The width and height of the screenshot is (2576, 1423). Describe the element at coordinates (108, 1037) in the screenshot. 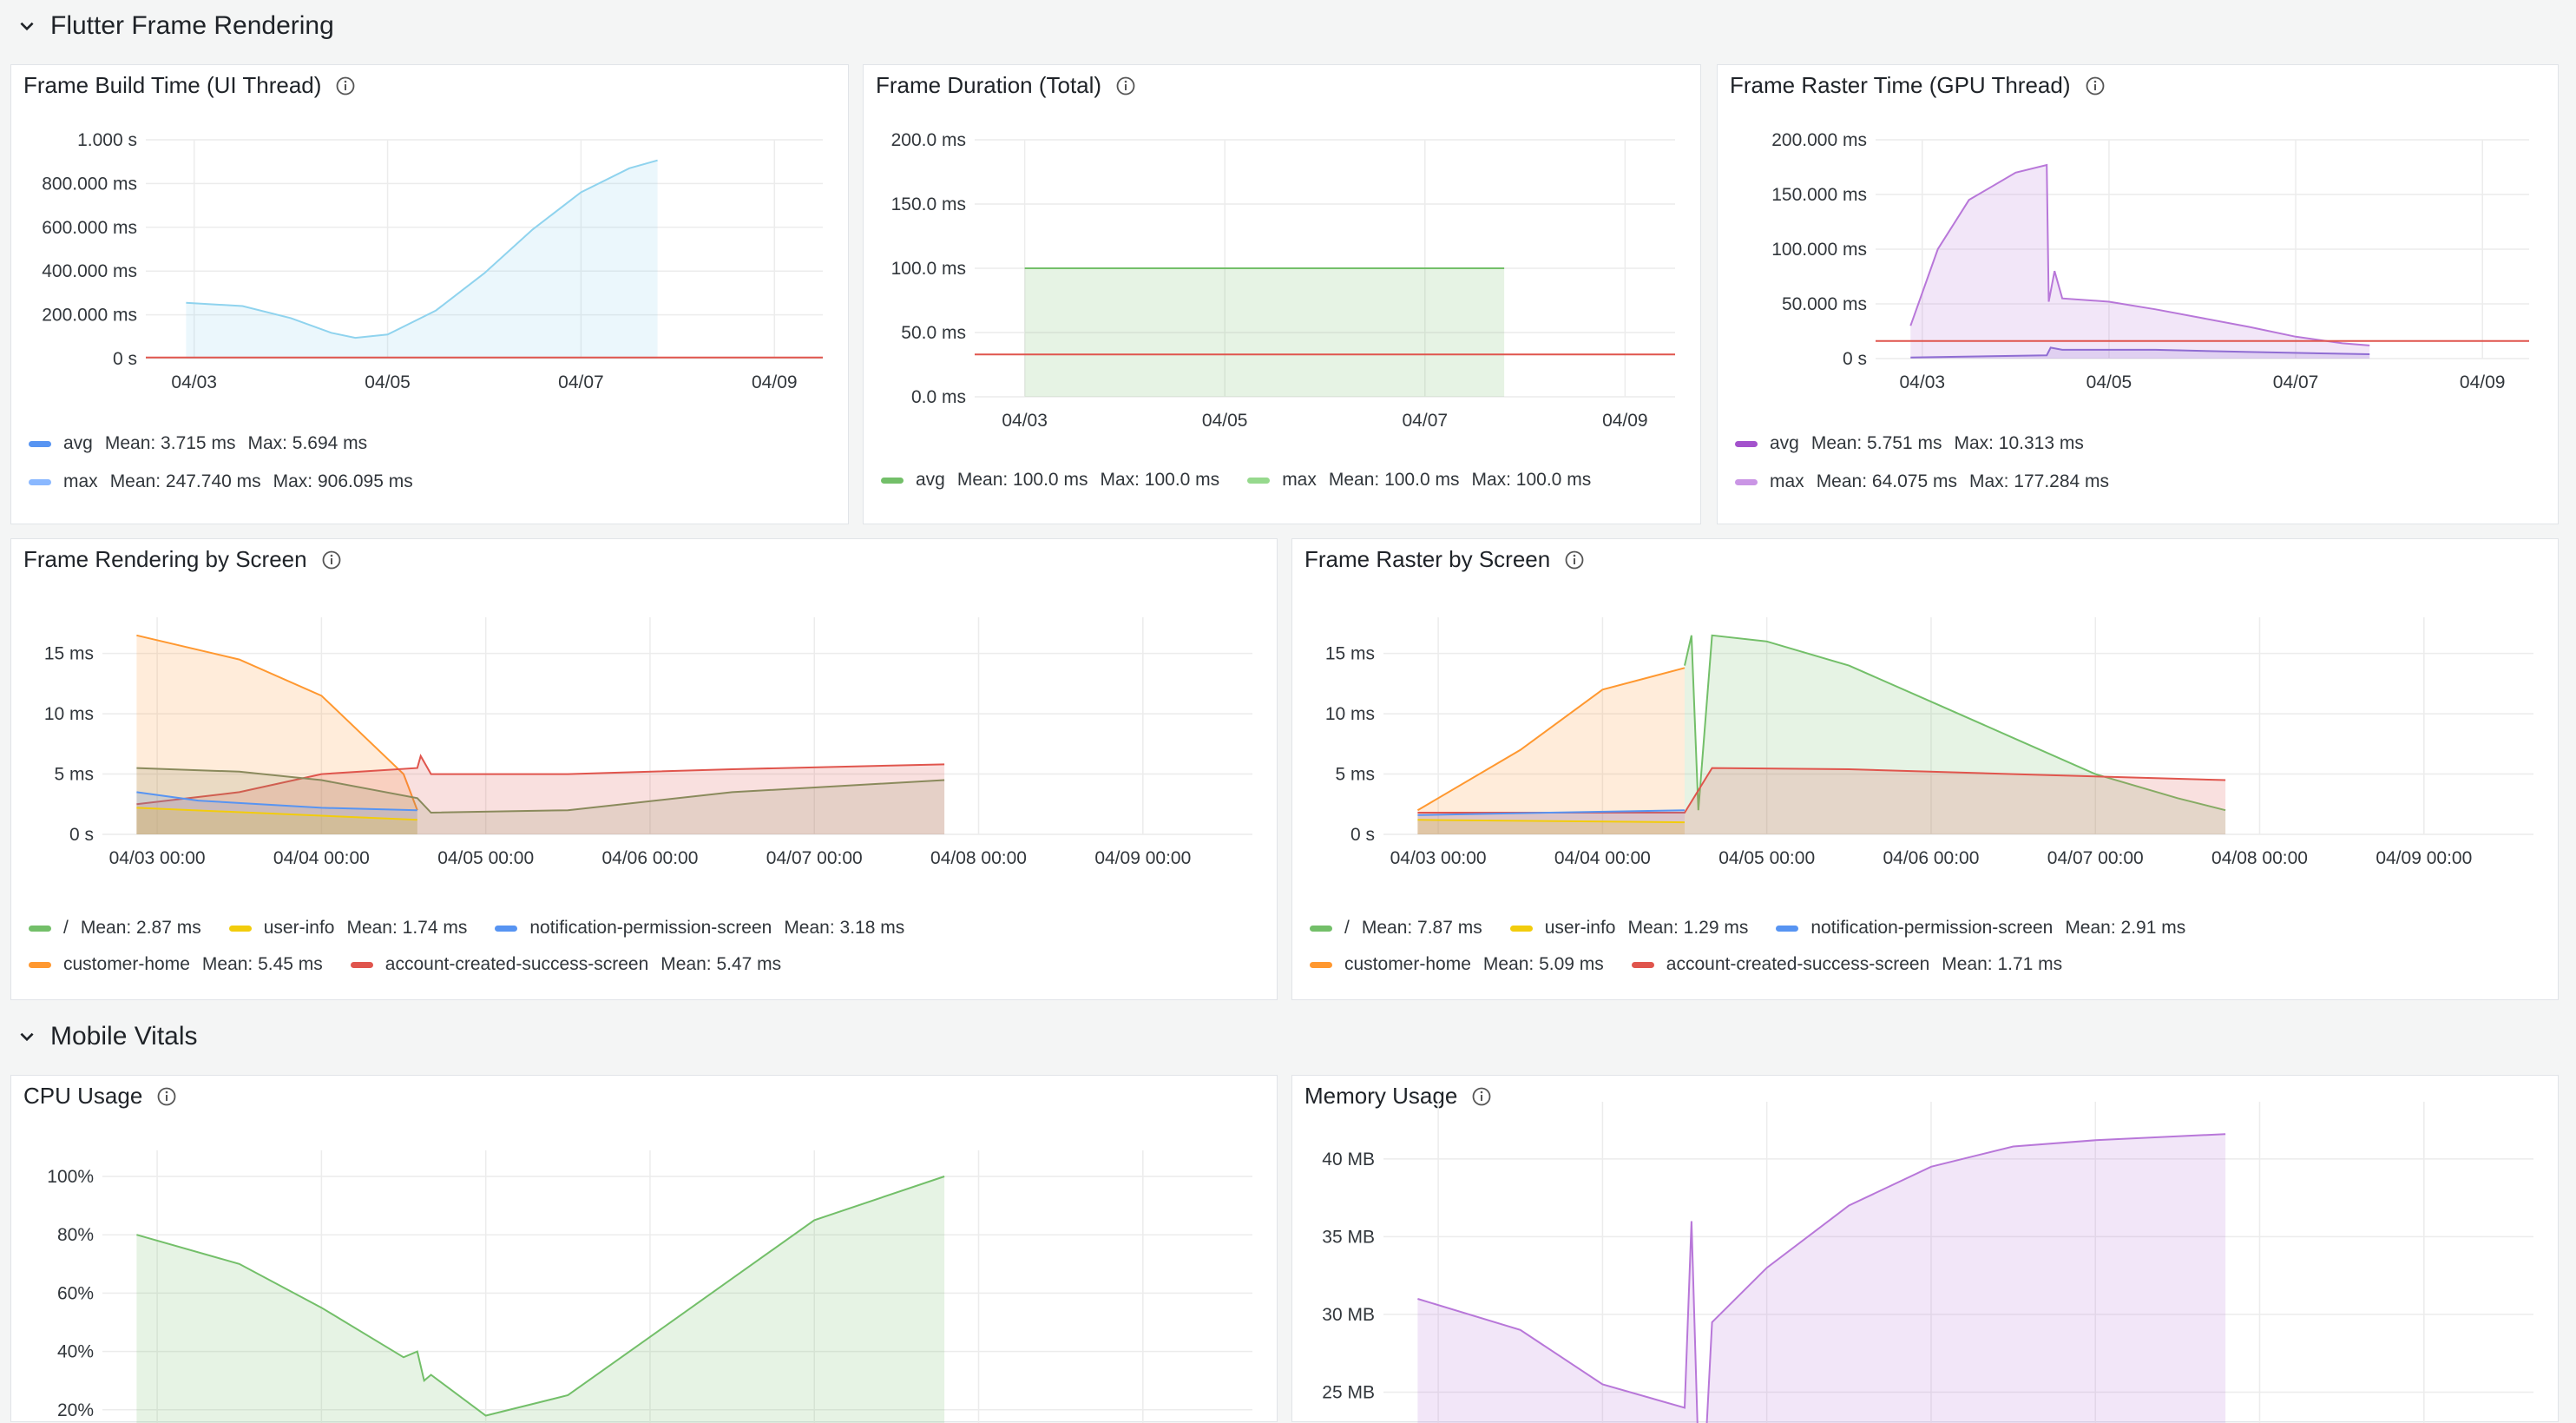

I see `section-header-mobile-vitals: Mobile Vitals` at that location.